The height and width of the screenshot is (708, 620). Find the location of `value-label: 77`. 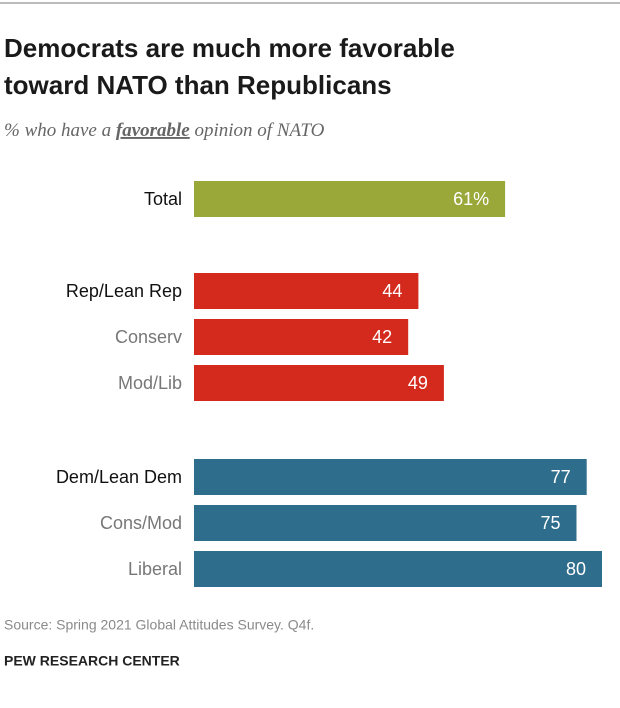

value-label: 77 is located at coordinates (561, 477).